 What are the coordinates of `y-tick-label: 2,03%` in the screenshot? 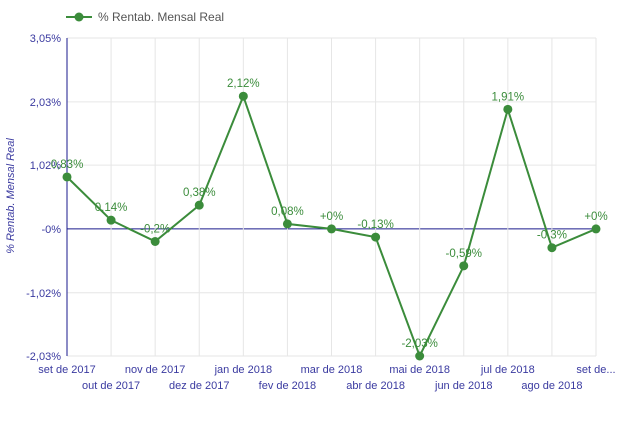 It's located at (45, 103).